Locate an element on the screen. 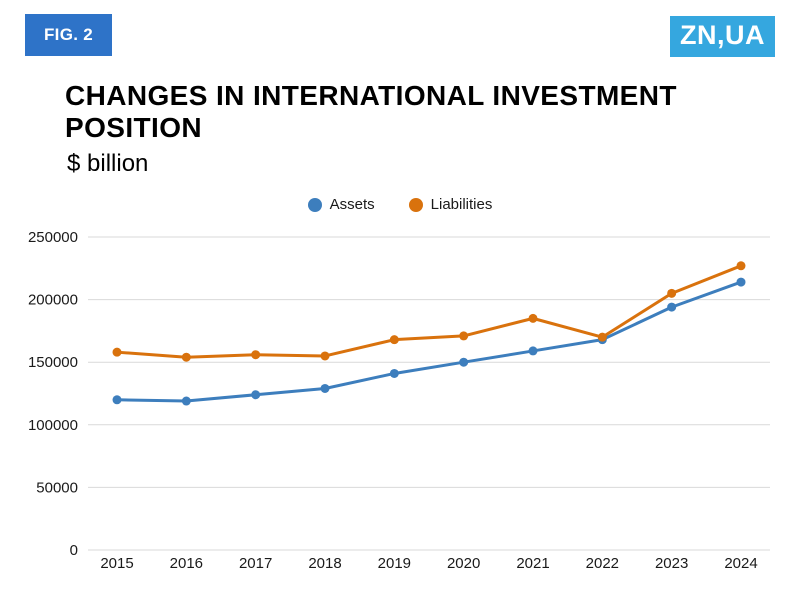 This screenshot has height=600, width=800. x-tick-label: 2016 is located at coordinates (186, 563).